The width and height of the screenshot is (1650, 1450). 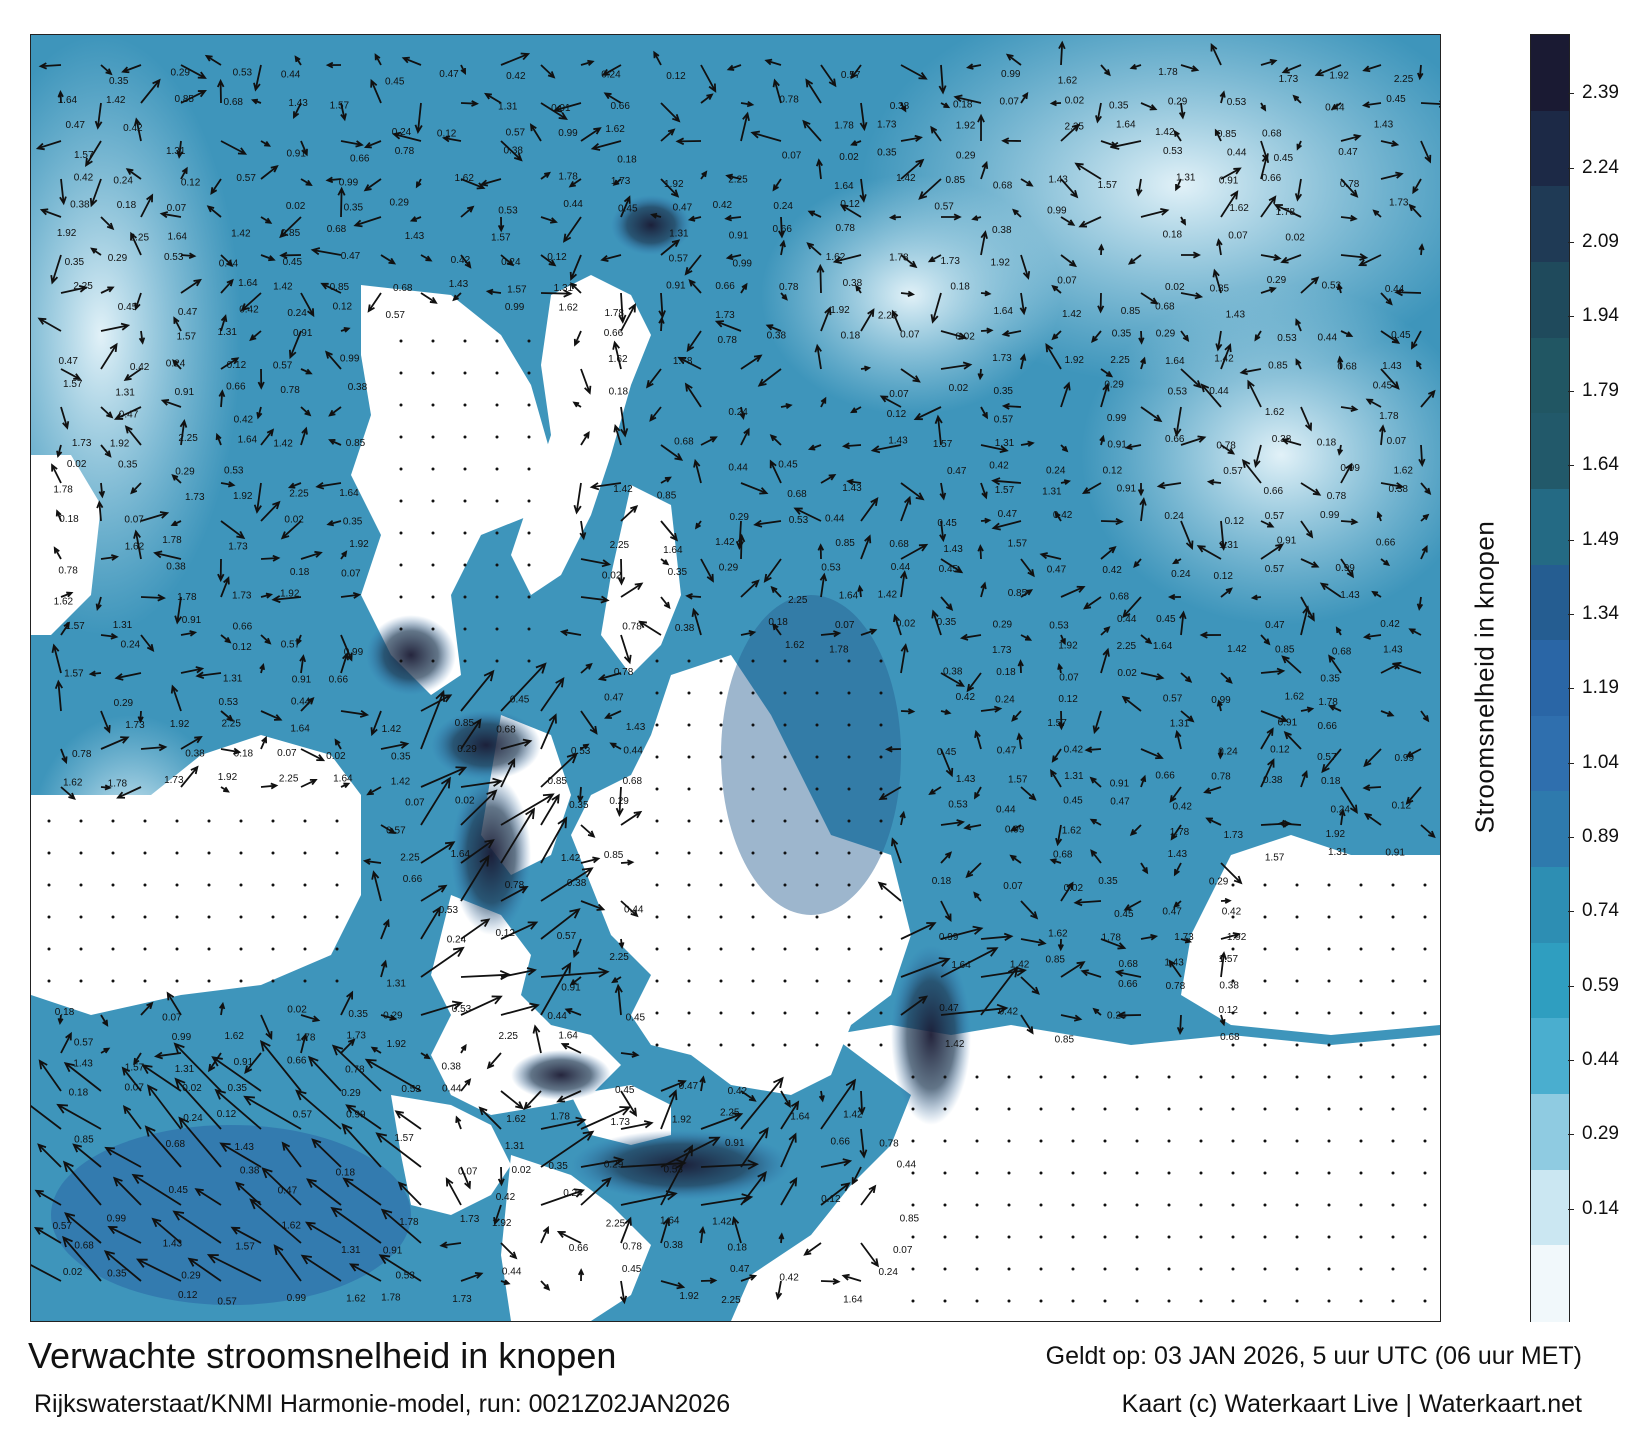 I want to click on speed-label: 0.42, so click(x=506, y=1197).